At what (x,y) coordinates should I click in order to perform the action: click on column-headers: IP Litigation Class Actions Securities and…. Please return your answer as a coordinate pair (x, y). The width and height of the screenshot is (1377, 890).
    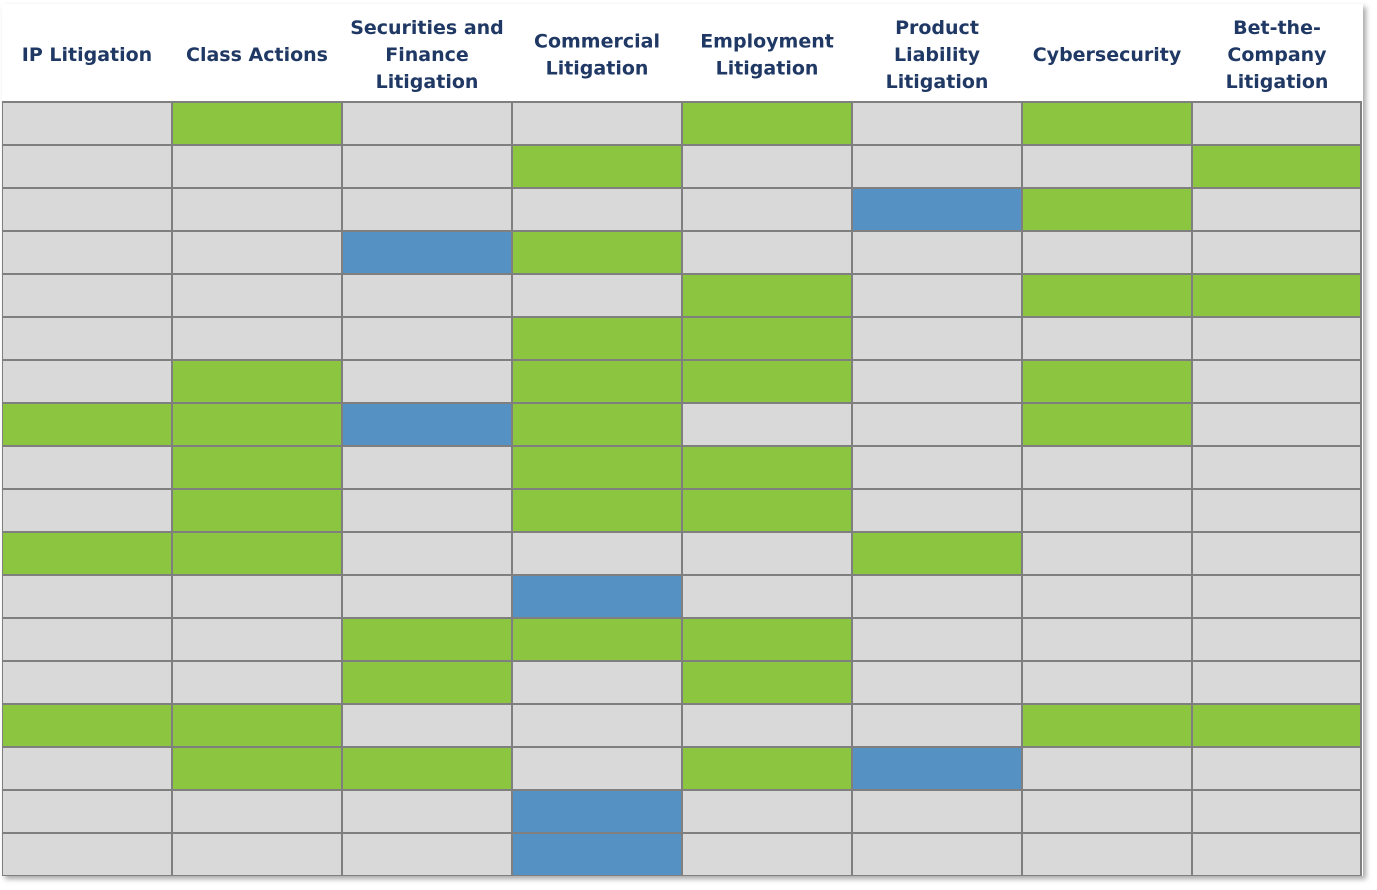
    Looking at the image, I should click on (675, 55).